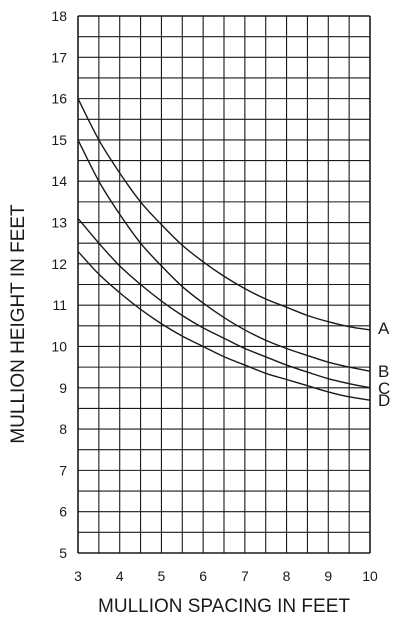 The height and width of the screenshot is (622, 393). What do you see at coordinates (383, 371) in the screenshot?
I see `curve-label-b: B` at bounding box center [383, 371].